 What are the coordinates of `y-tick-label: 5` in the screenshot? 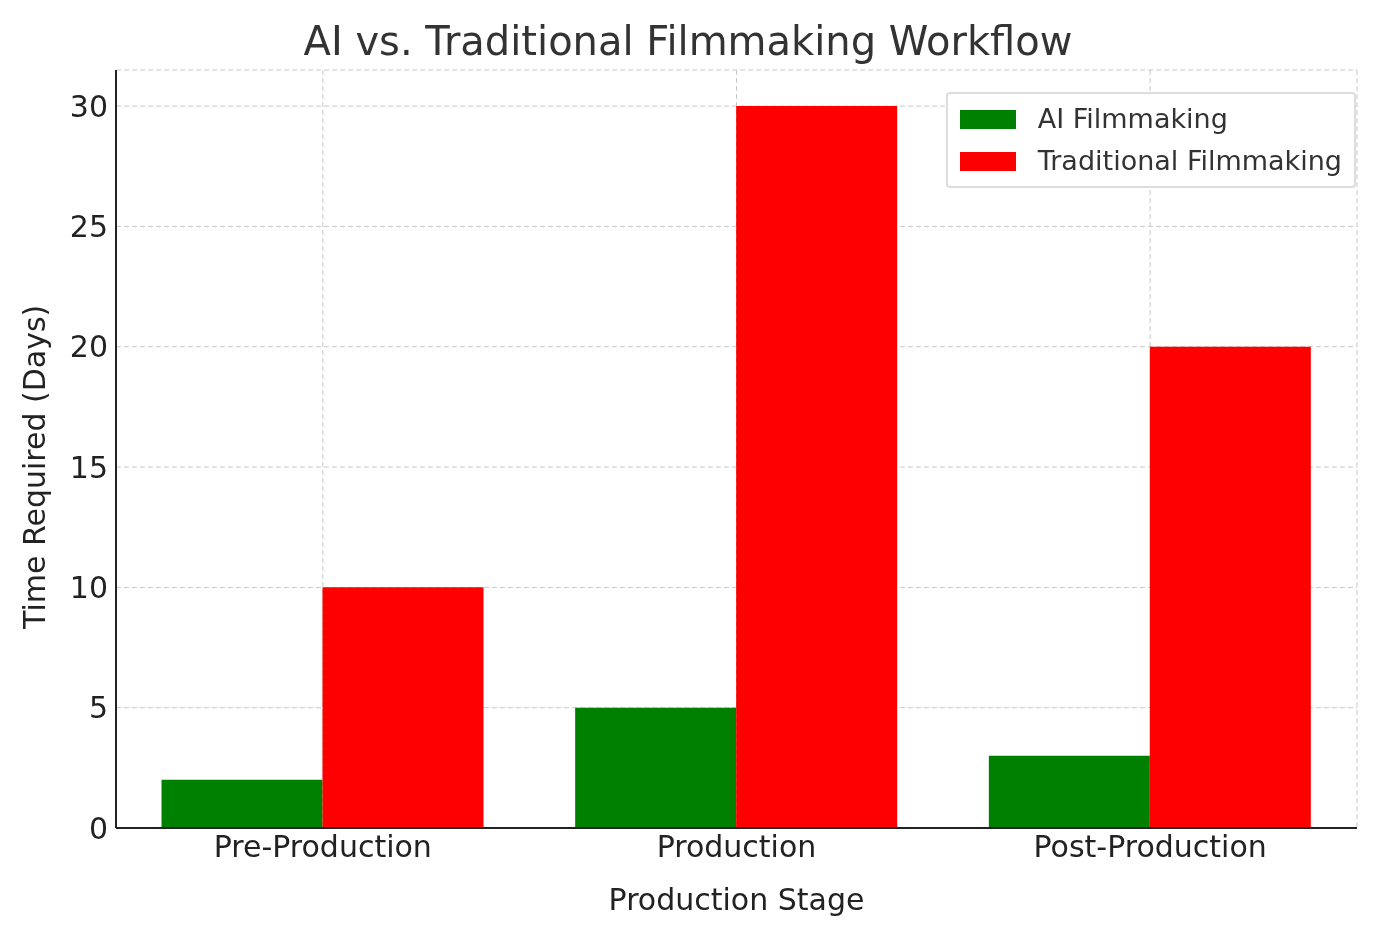 It's located at (98, 708).